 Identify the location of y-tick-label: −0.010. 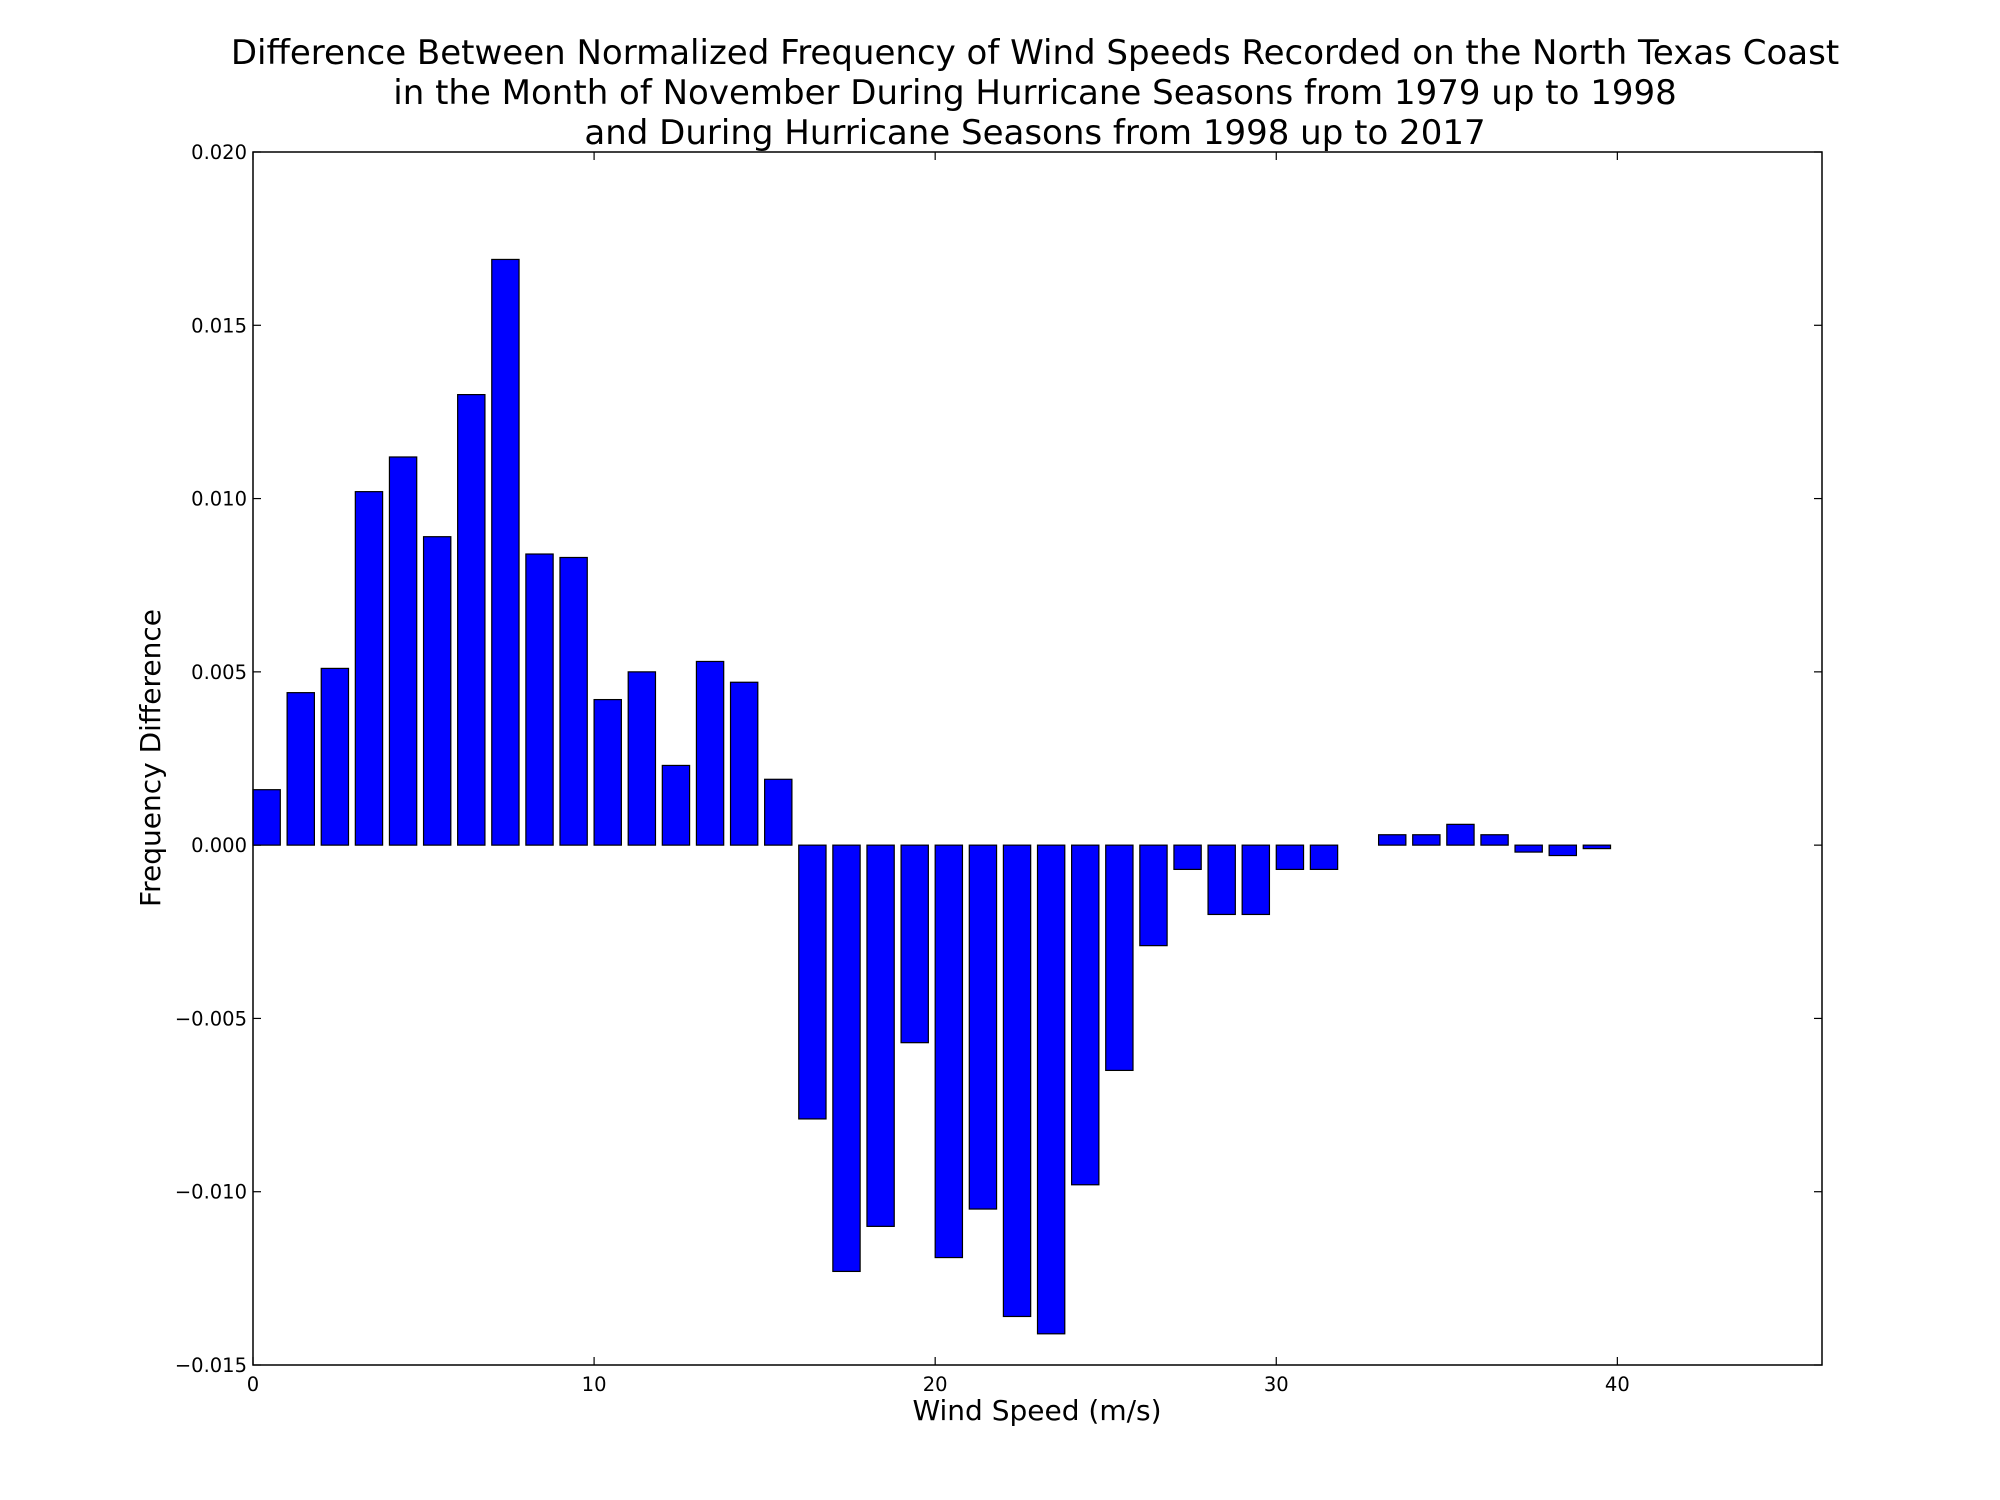
(211, 1192).